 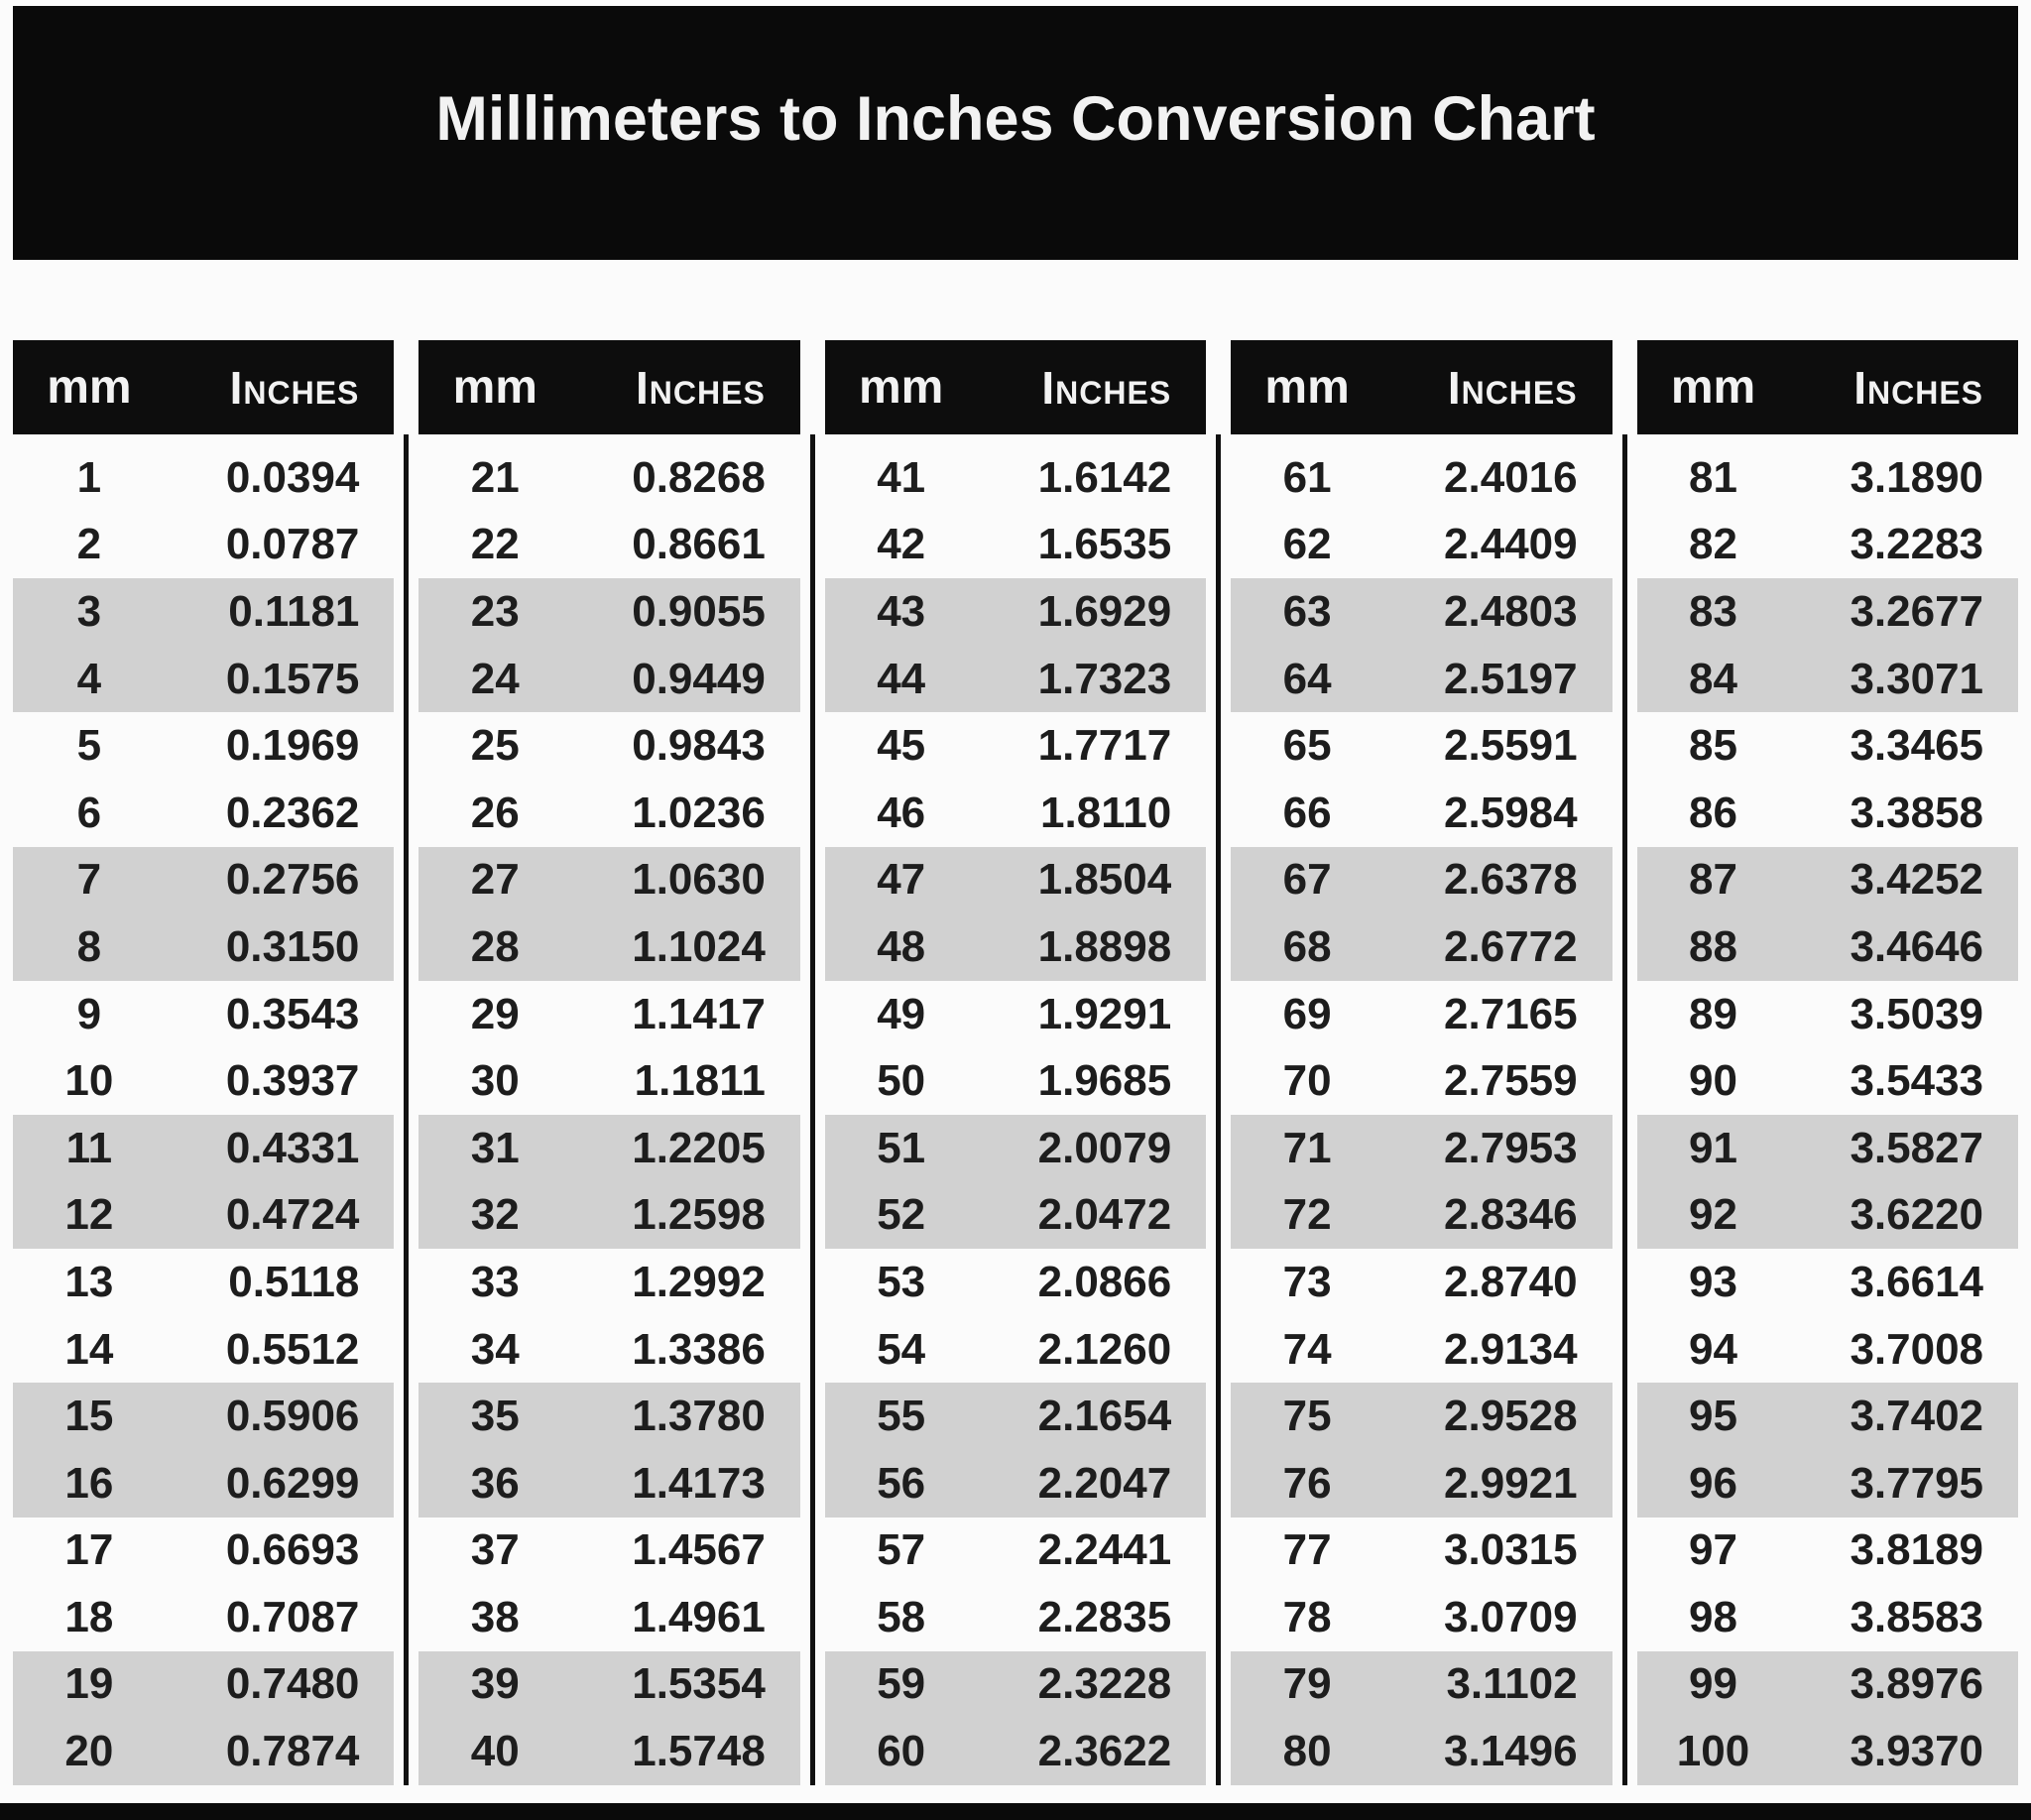 I want to click on mm-value: 45, so click(x=901, y=746).